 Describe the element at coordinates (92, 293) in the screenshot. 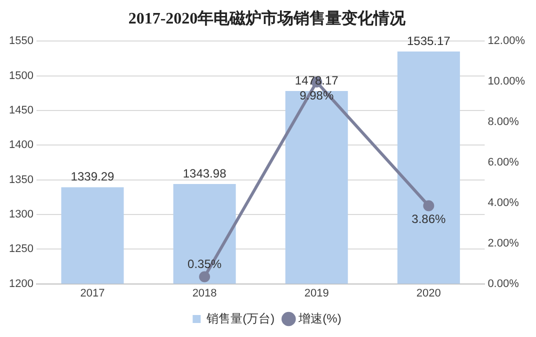

I see `x-tick-label: 2017` at that location.